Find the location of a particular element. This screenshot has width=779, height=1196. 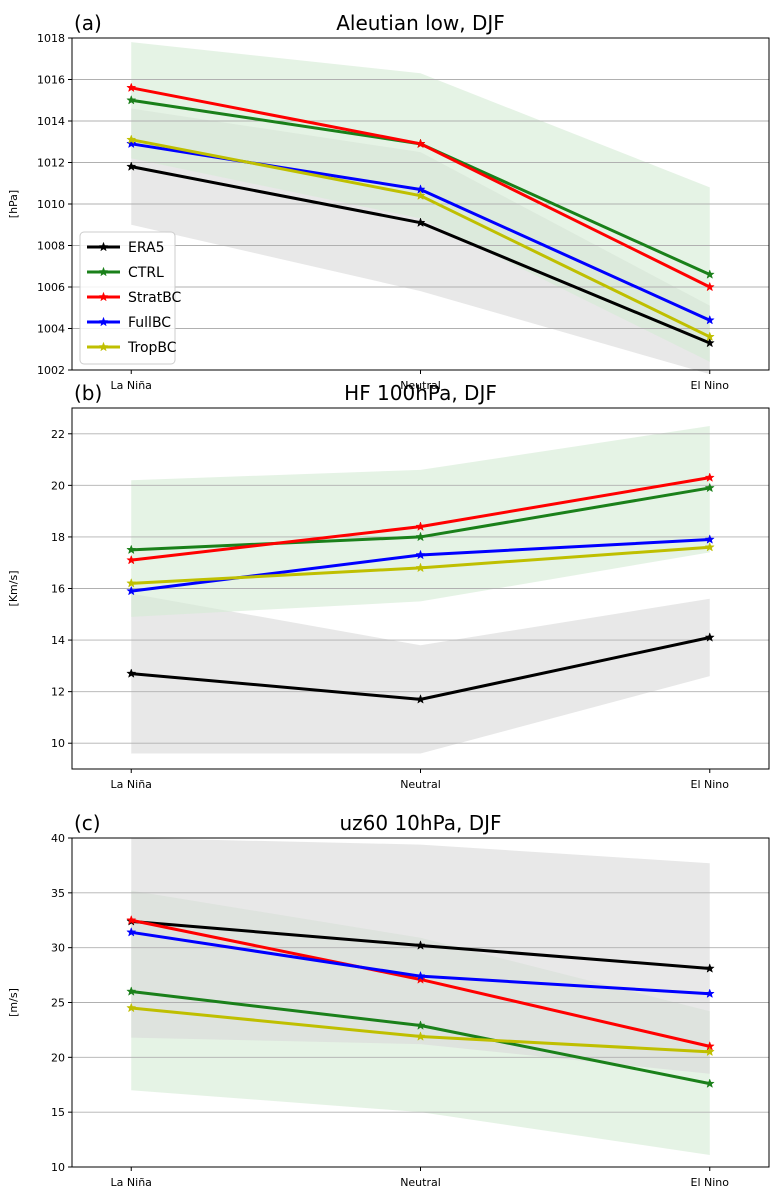

y-tick-label: 18 is located at coordinates (58, 537).